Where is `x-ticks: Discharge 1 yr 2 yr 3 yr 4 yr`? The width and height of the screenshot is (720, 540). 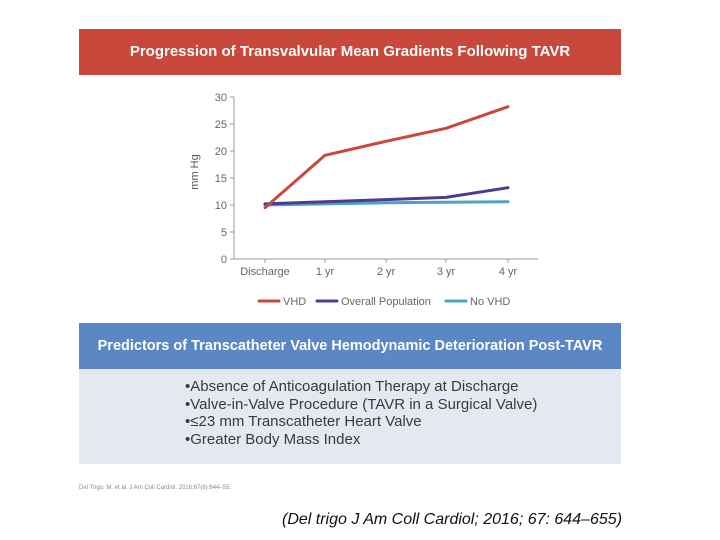 x-ticks: Discharge 1 yr 2 yr 3 yr 4 yr is located at coordinates (379, 268).